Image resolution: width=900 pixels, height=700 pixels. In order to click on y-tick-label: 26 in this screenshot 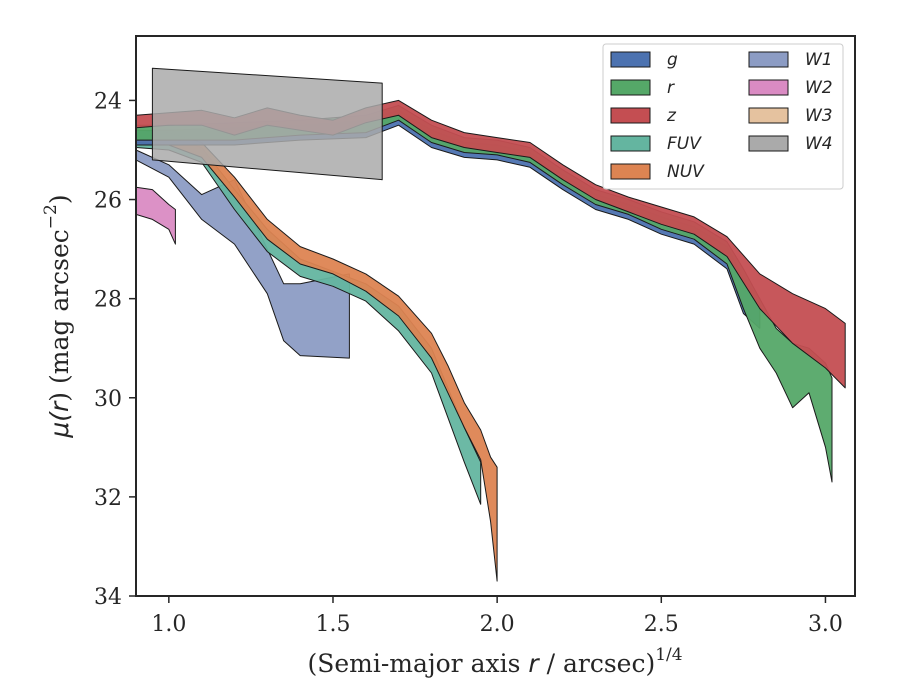, I will do `click(108, 201)`.